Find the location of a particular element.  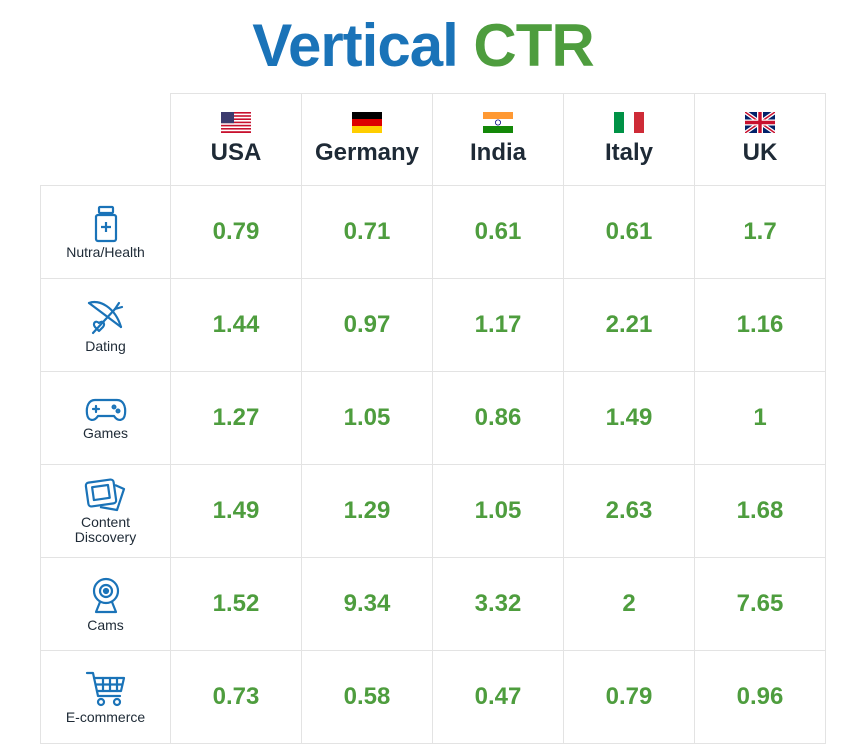

value-label: 0.86 is located at coordinates (498, 417).